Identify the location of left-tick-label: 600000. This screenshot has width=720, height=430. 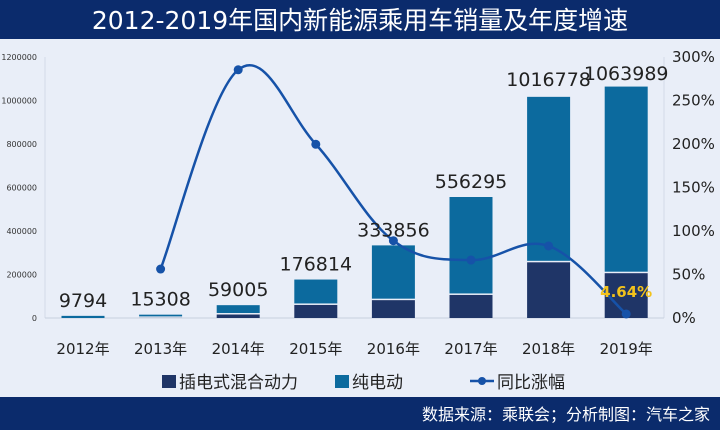
(21, 188).